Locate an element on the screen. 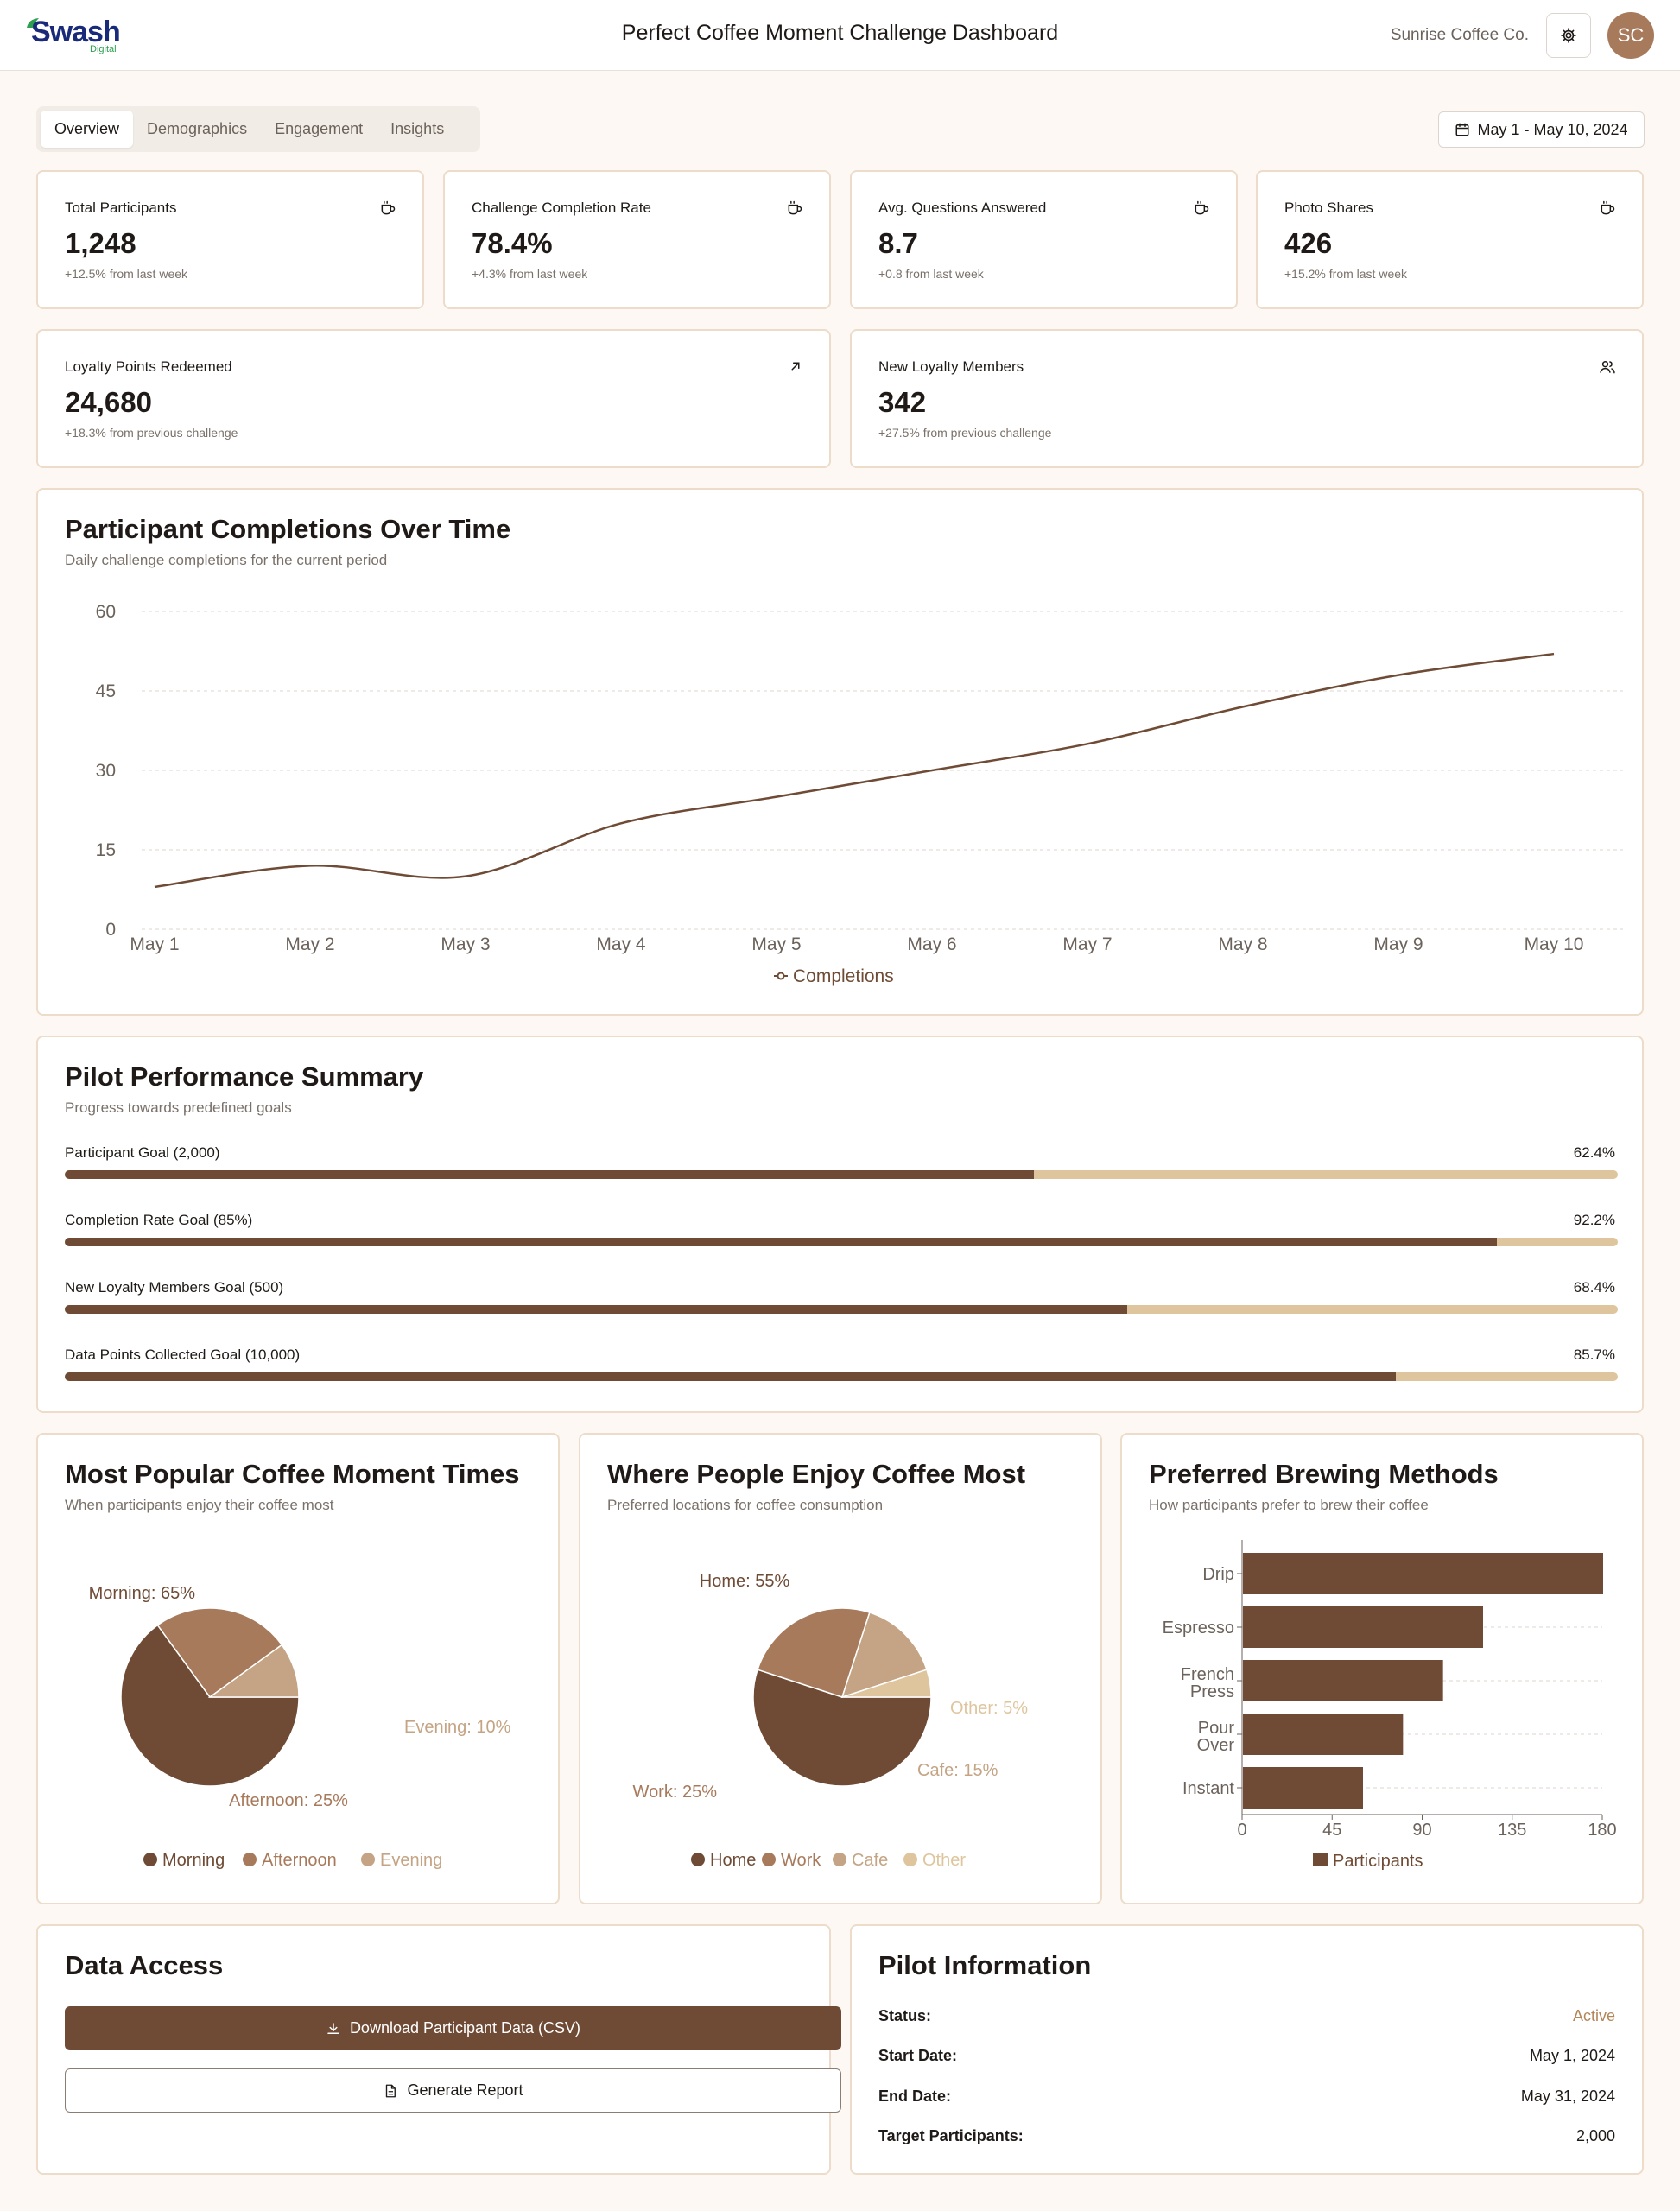  stat-change: +0.8 from last week is located at coordinates (931, 274).